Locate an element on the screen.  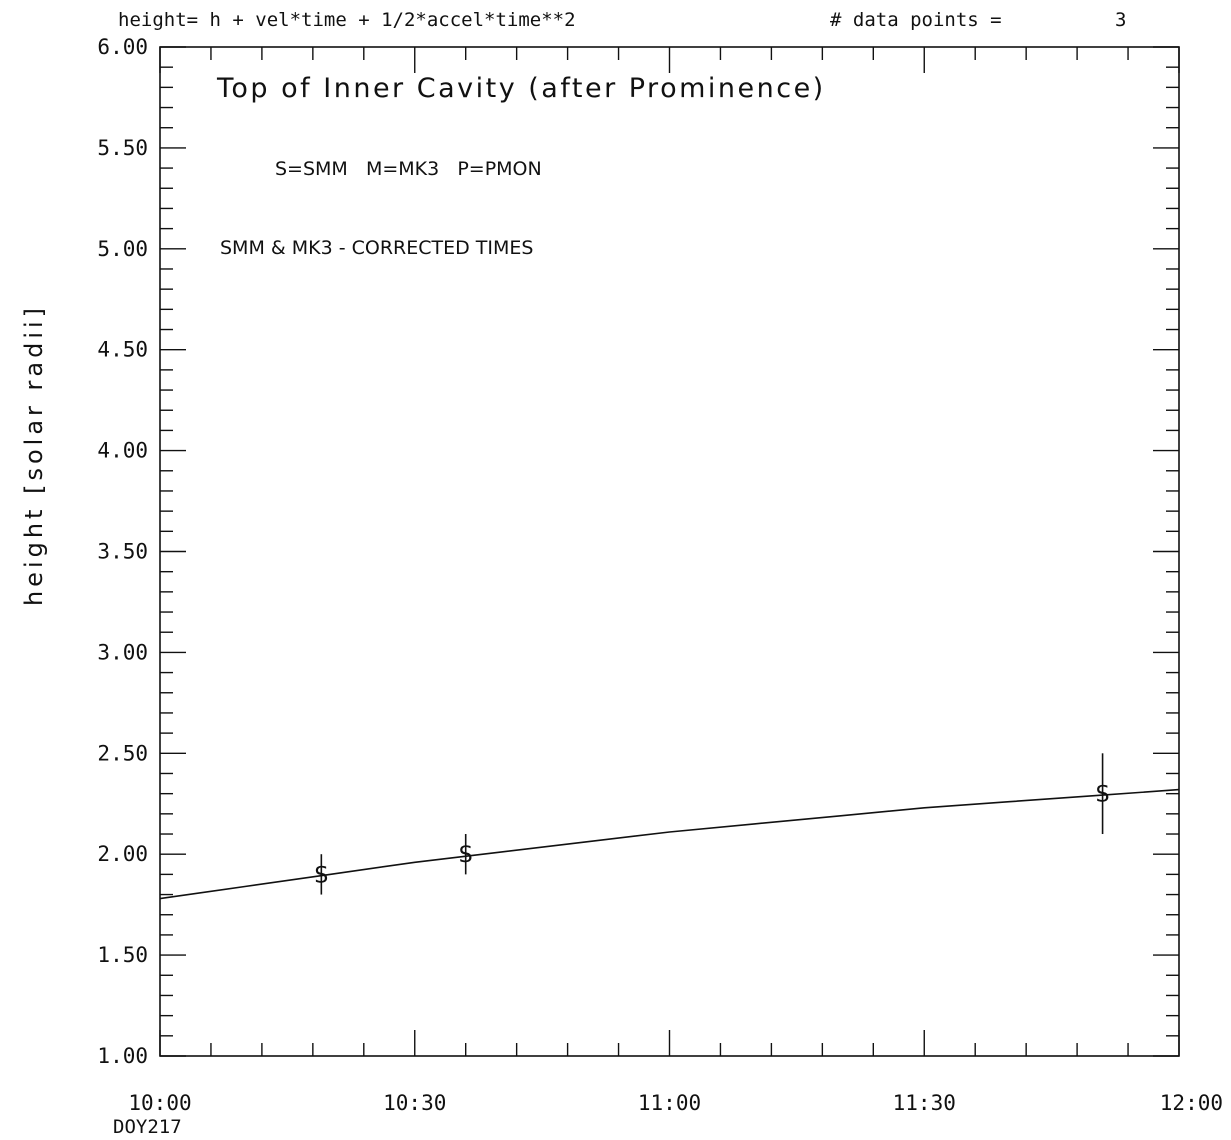
header-count-label: # data points = is located at coordinates (916, 20).